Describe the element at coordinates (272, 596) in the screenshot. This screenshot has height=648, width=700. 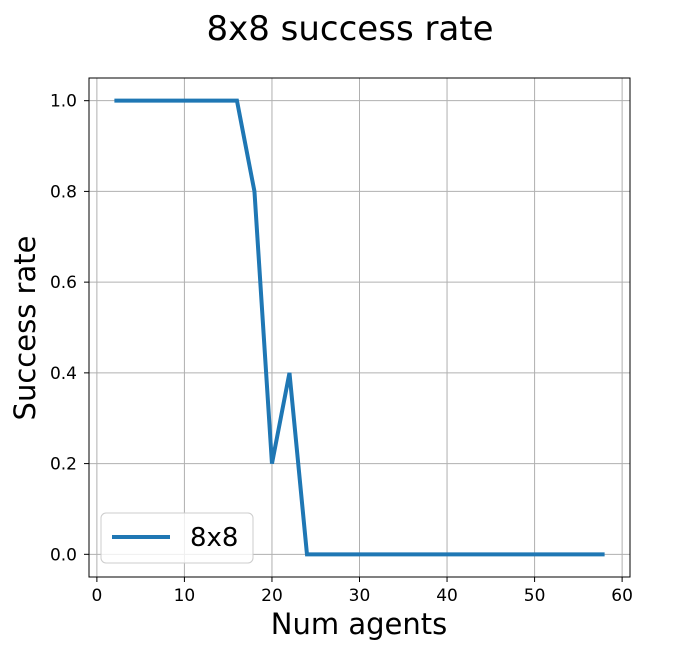
I see `x-tick-label: 20` at that location.